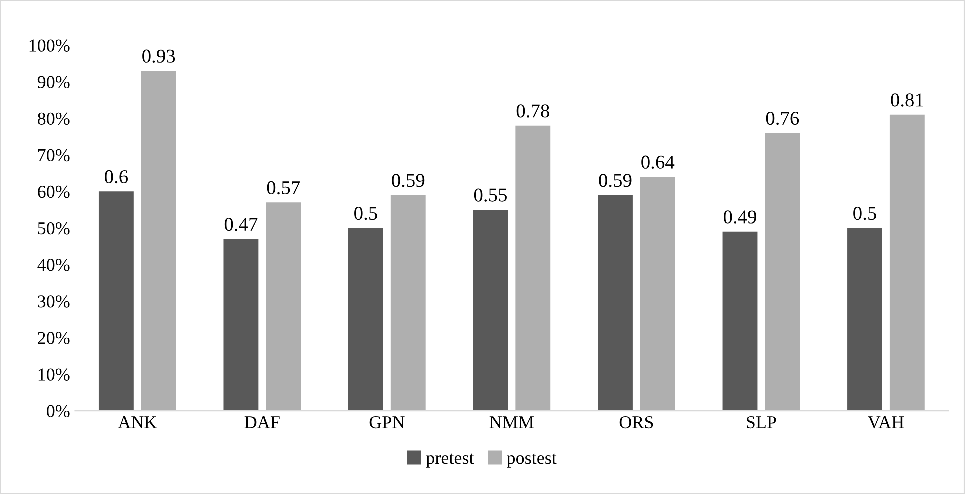 This screenshot has height=494, width=965. Describe the element at coordinates (886, 422) in the screenshot. I see `x-tick-label: VAH` at that location.